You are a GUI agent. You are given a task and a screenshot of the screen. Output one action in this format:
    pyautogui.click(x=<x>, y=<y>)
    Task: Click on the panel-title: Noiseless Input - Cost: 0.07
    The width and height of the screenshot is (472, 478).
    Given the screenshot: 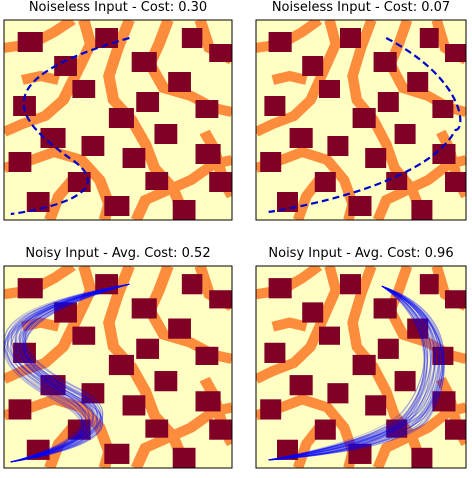 What is the action you would take?
    pyautogui.click(x=361, y=7)
    